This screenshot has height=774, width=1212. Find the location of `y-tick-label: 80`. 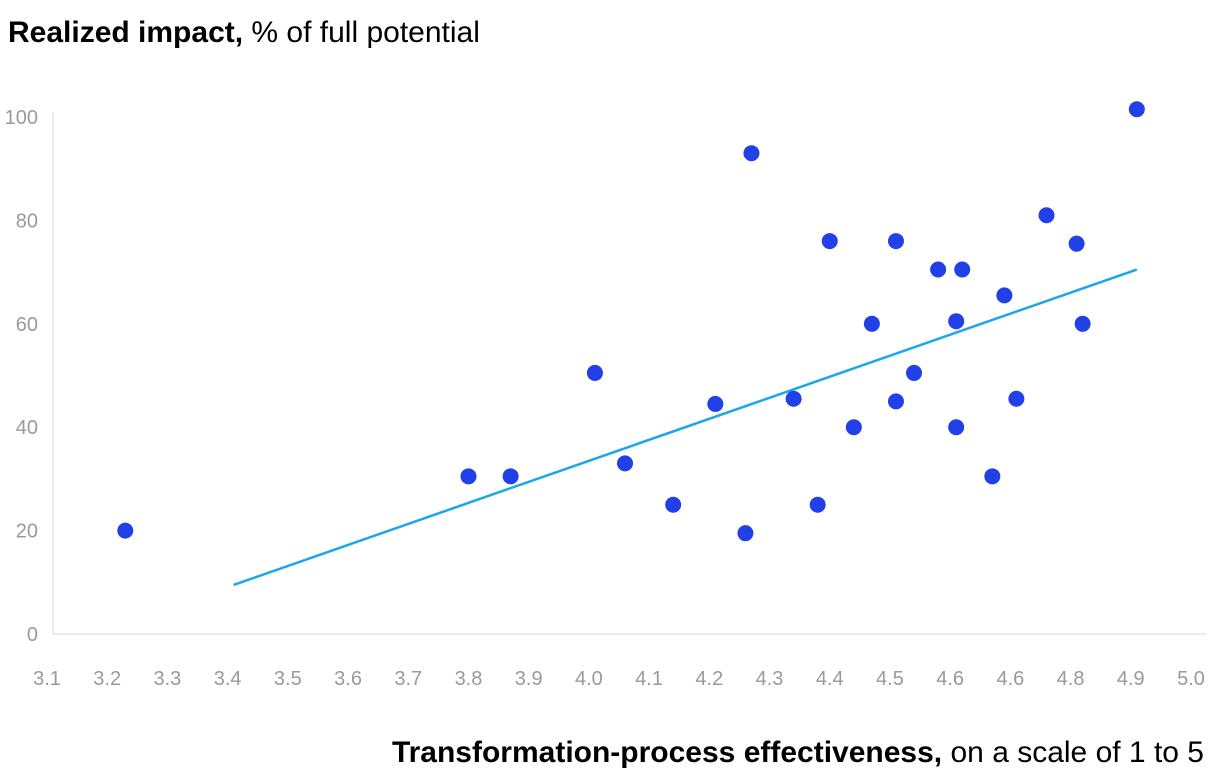

y-tick-label: 80 is located at coordinates (27, 221).